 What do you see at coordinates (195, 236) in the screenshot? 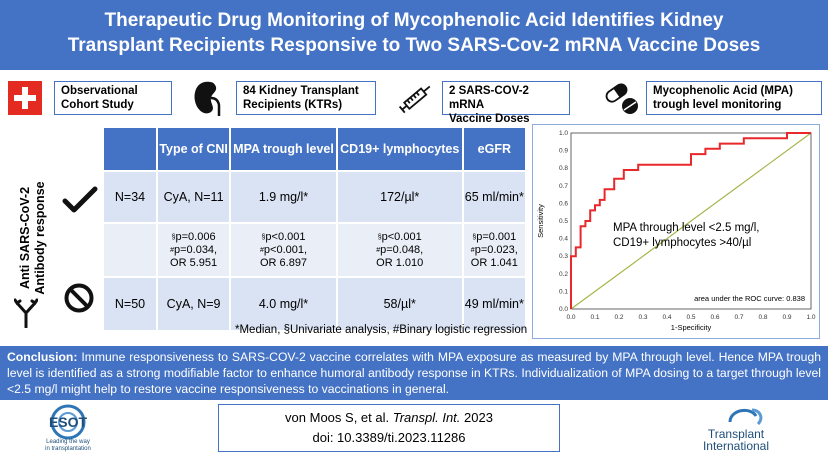
I see `stat-value: p=0.006` at bounding box center [195, 236].